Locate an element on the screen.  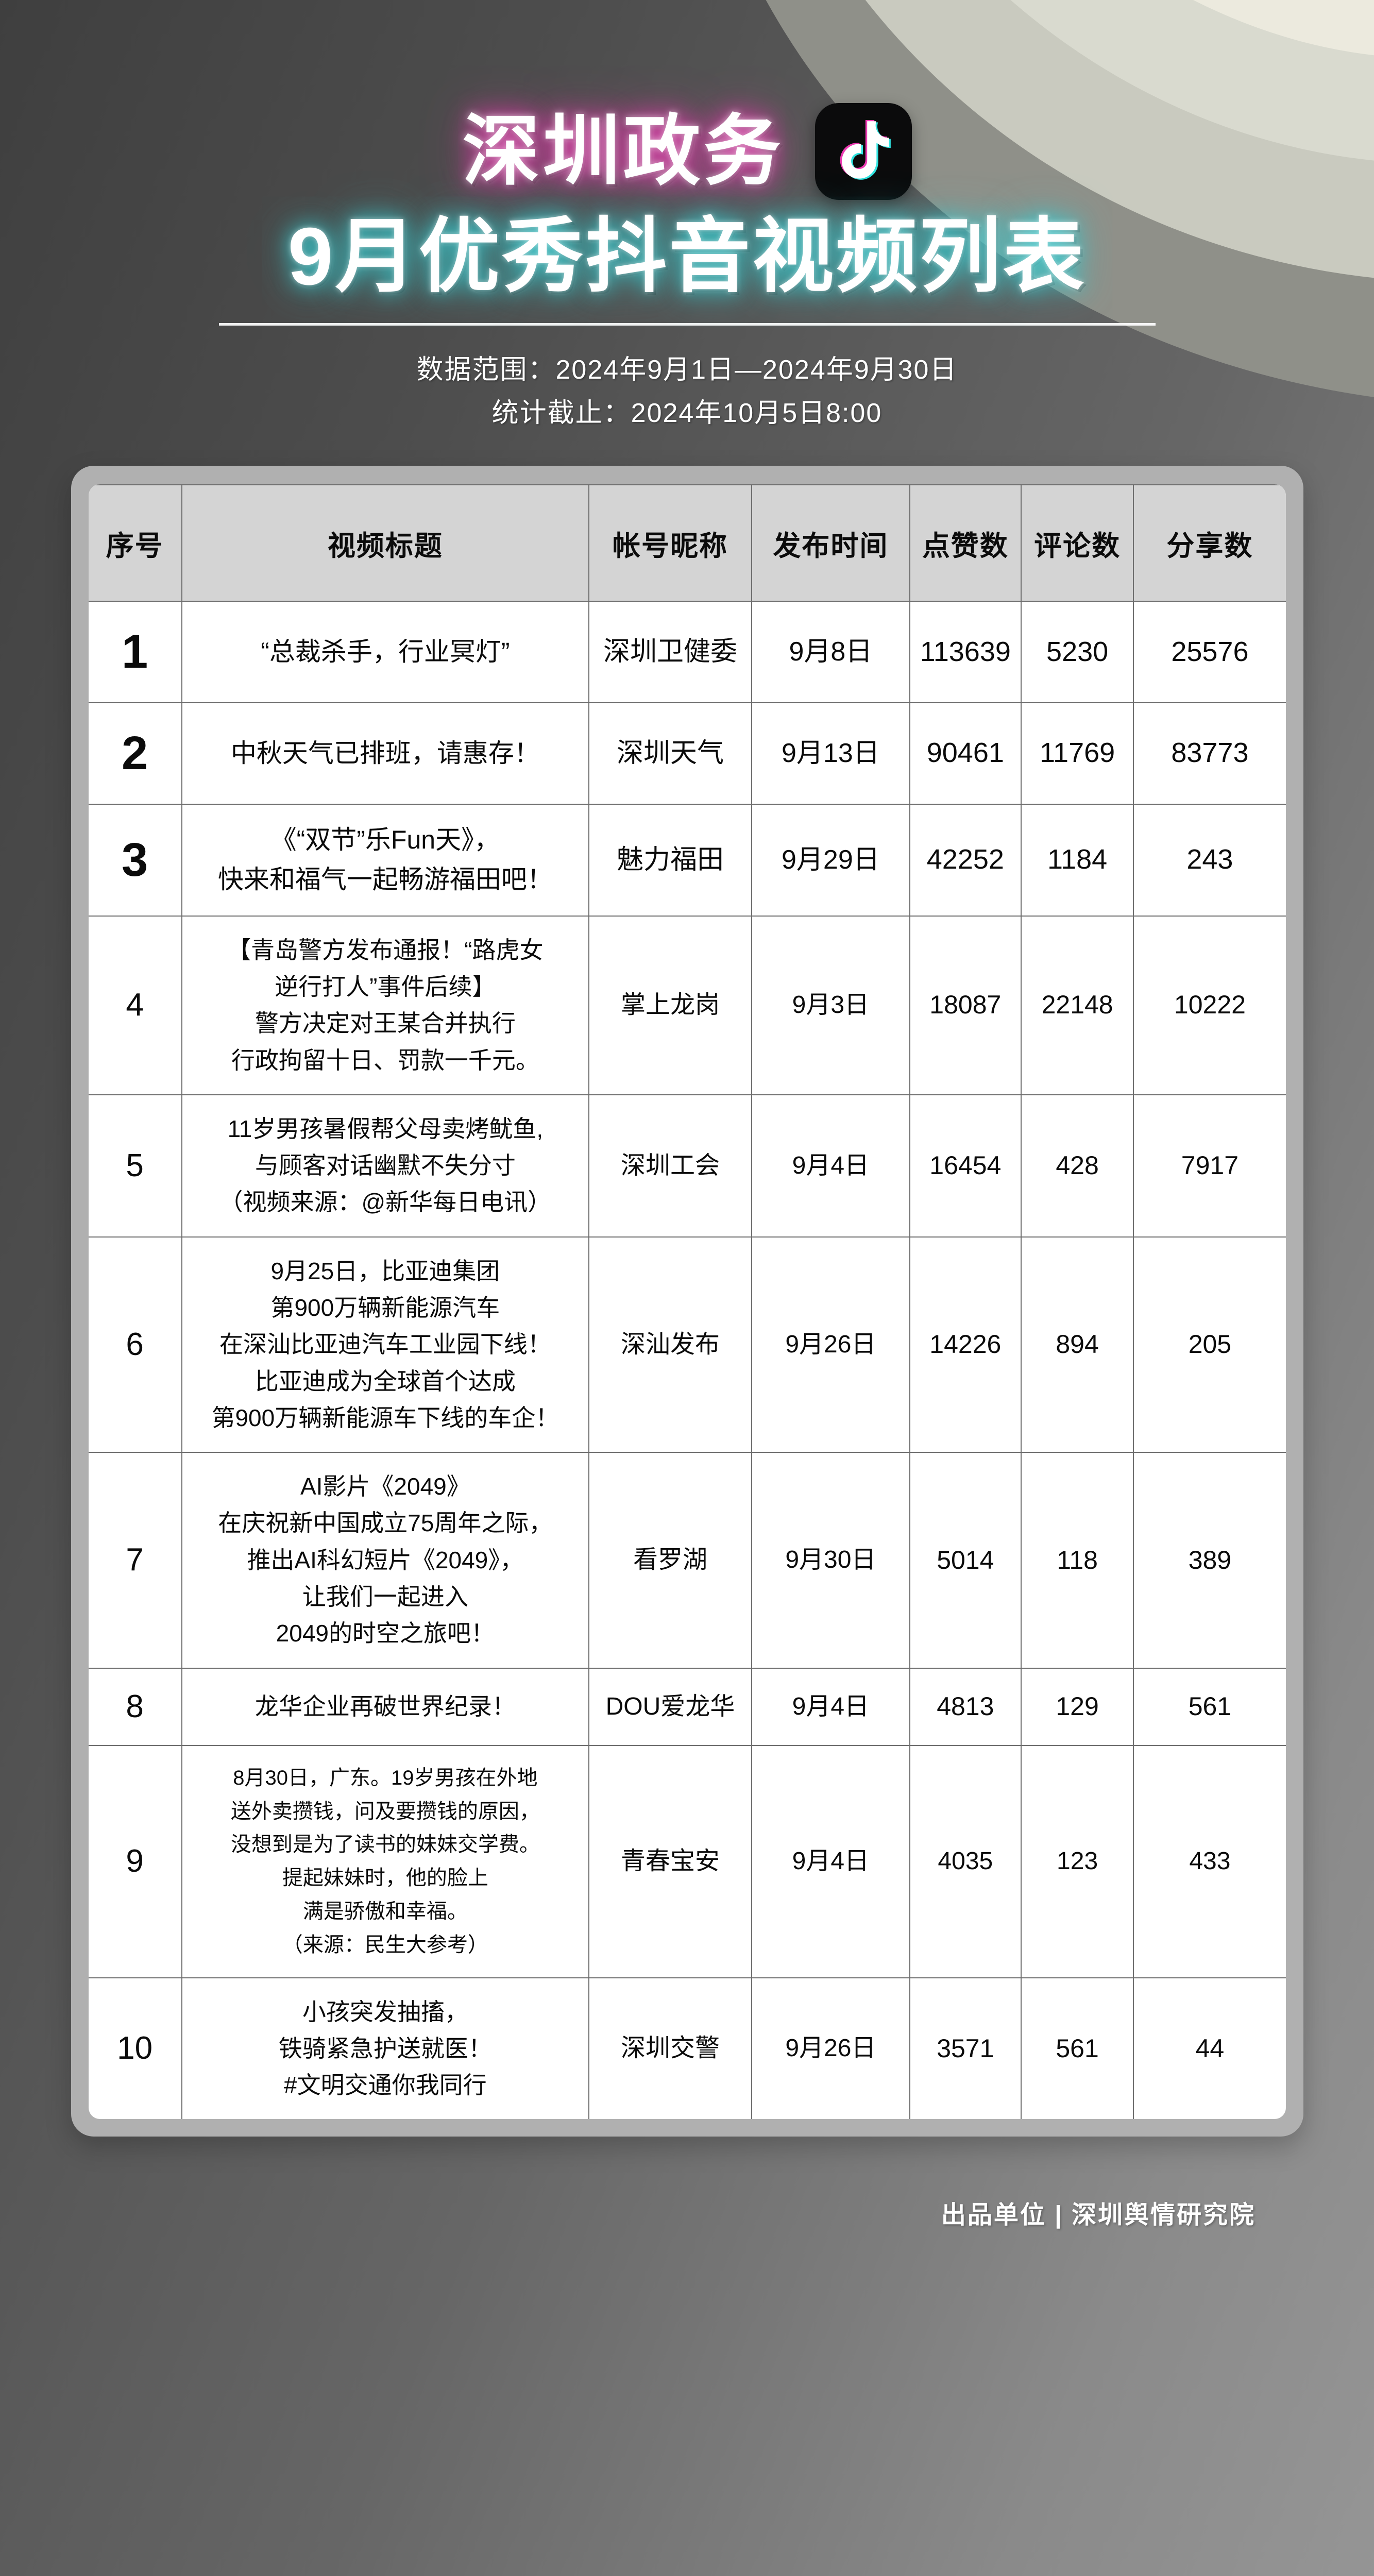
cell-likes: 42252 is located at coordinates (965, 860).